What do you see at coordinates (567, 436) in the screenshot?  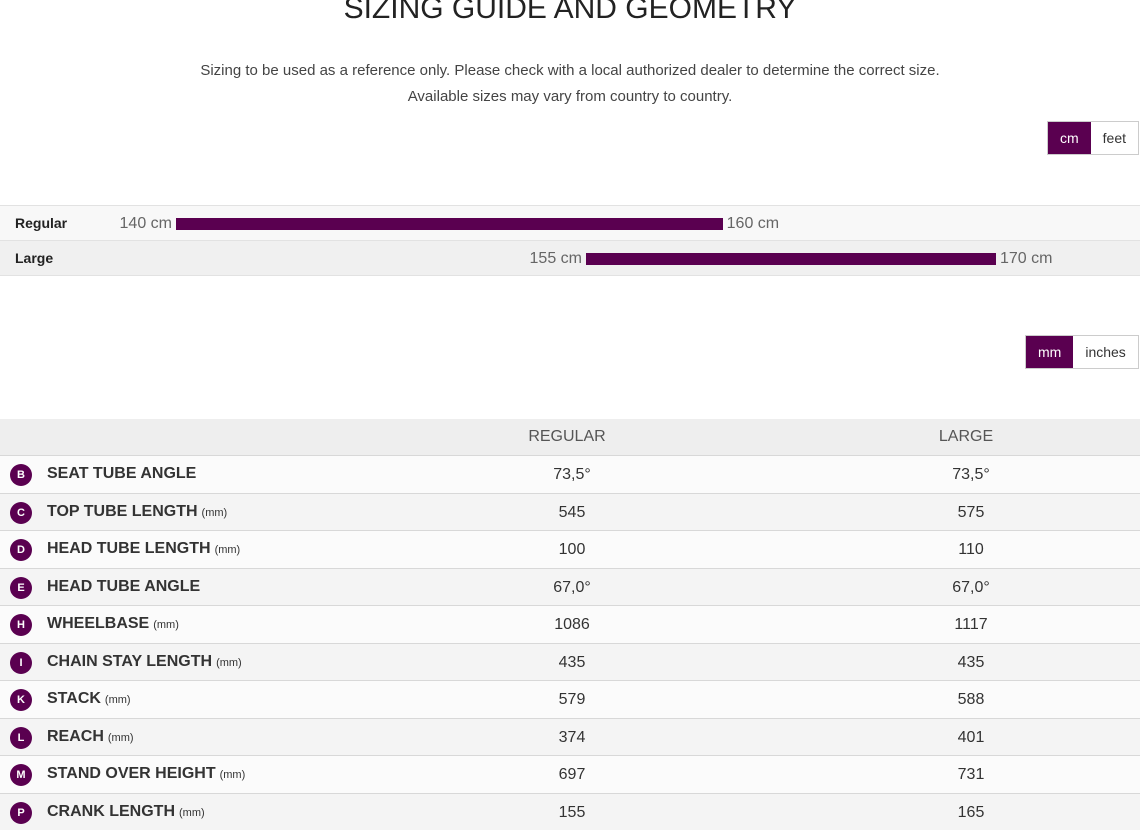 I see `column-header: REGULAR` at bounding box center [567, 436].